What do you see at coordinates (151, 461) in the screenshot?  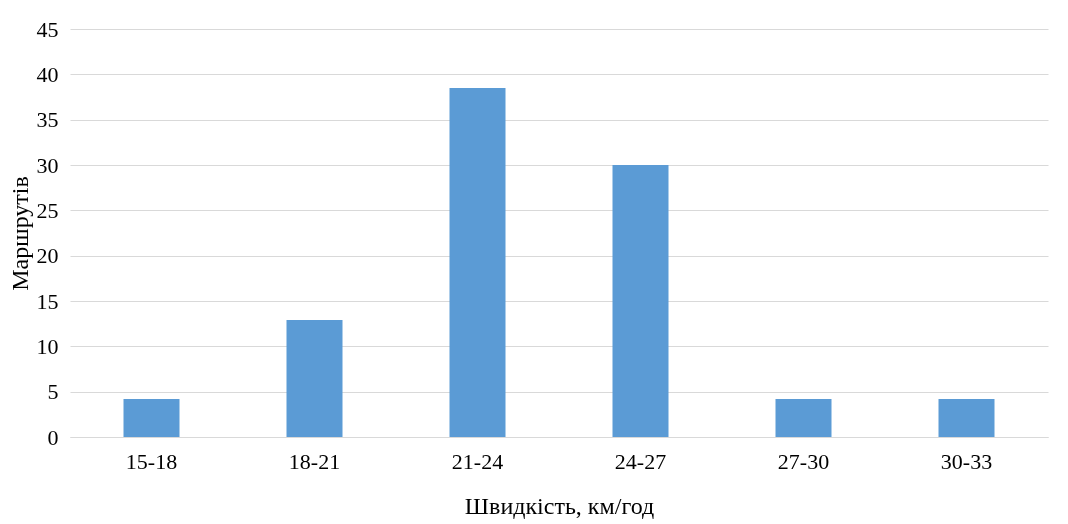 I see `x-tick-label: 15-18` at bounding box center [151, 461].